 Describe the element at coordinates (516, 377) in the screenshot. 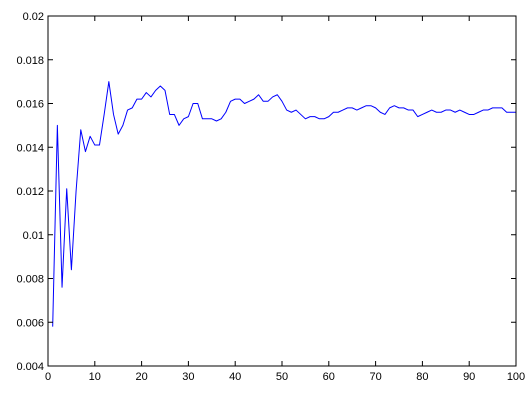

I see `x-tick-label: 100` at that location.